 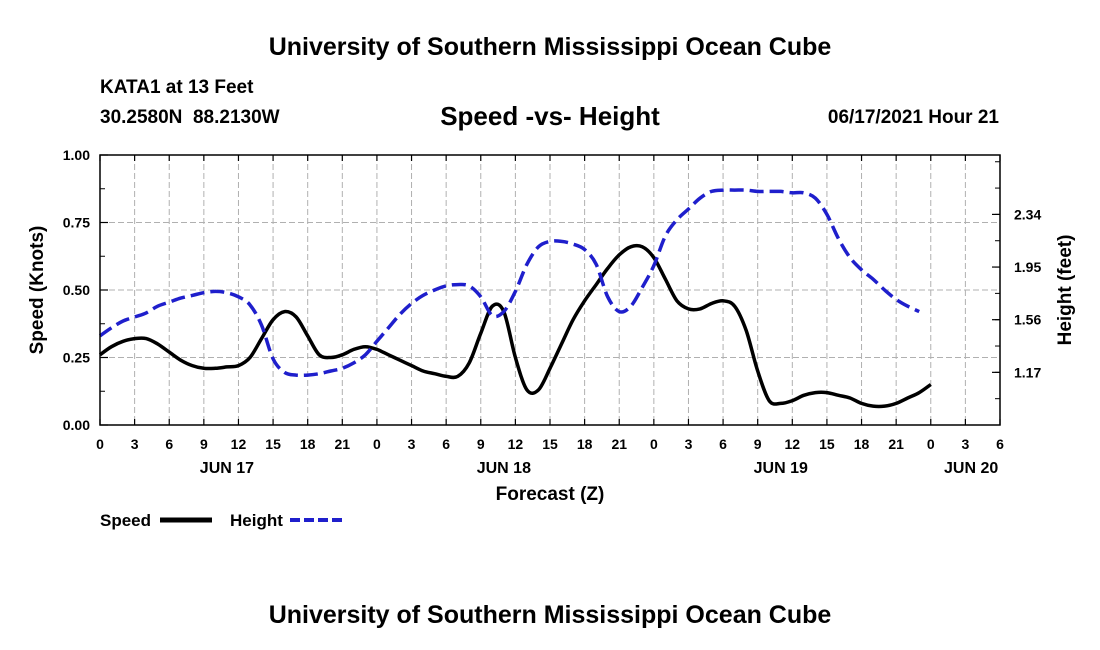 What do you see at coordinates (37, 290) in the screenshot?
I see `y-axis-label: Speed (Knots)` at bounding box center [37, 290].